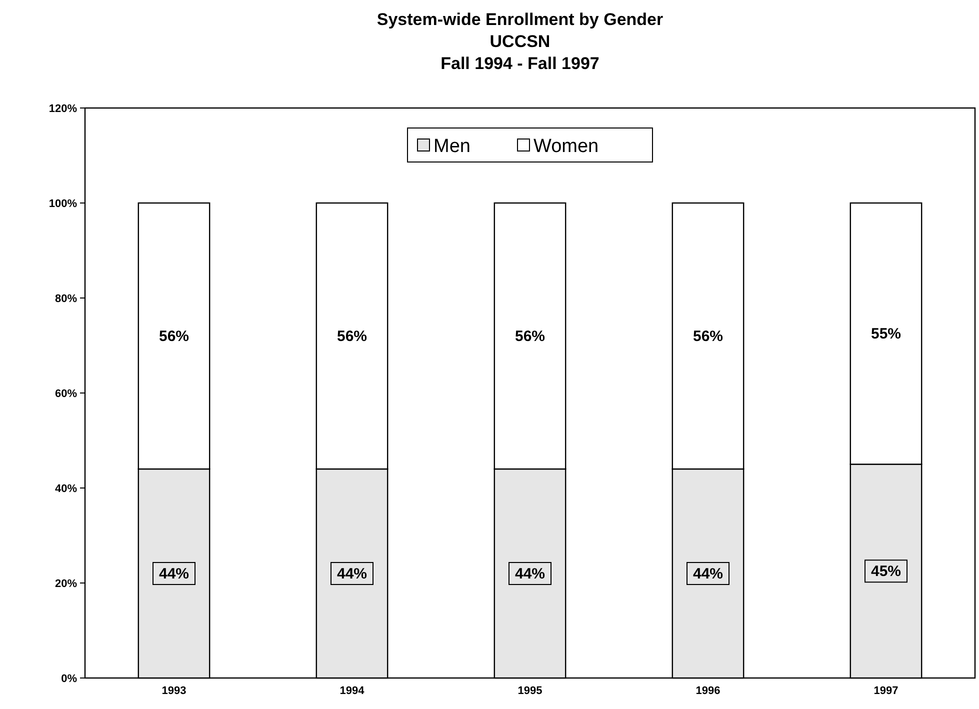 The width and height of the screenshot is (979, 709). What do you see at coordinates (708, 691) in the screenshot?
I see `x-tick-label: 1996` at bounding box center [708, 691].